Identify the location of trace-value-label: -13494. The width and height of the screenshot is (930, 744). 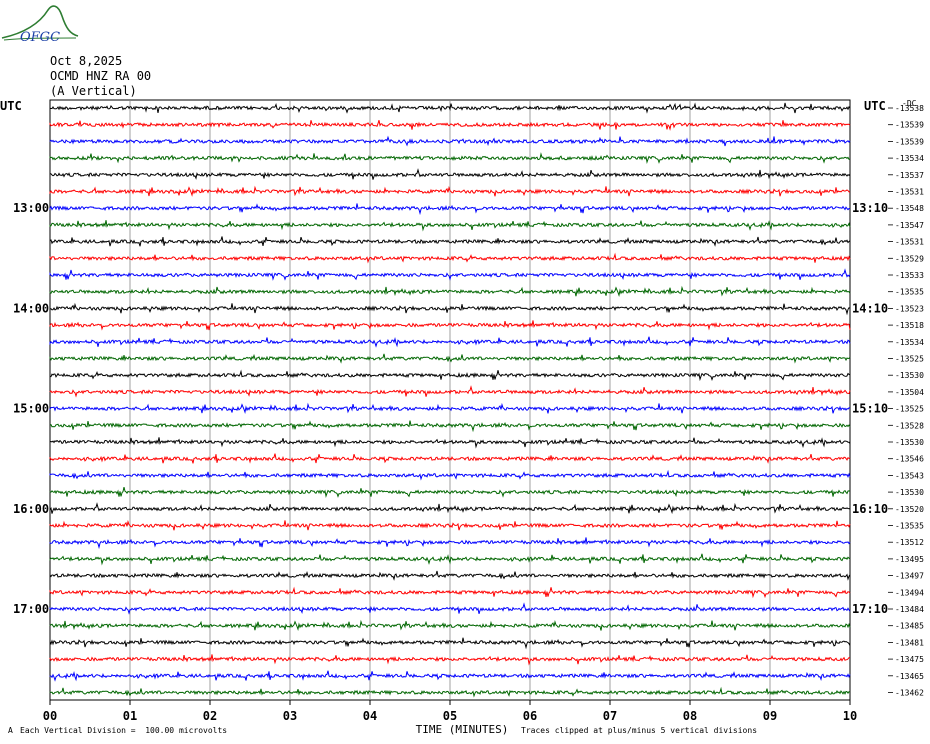
(909, 592).